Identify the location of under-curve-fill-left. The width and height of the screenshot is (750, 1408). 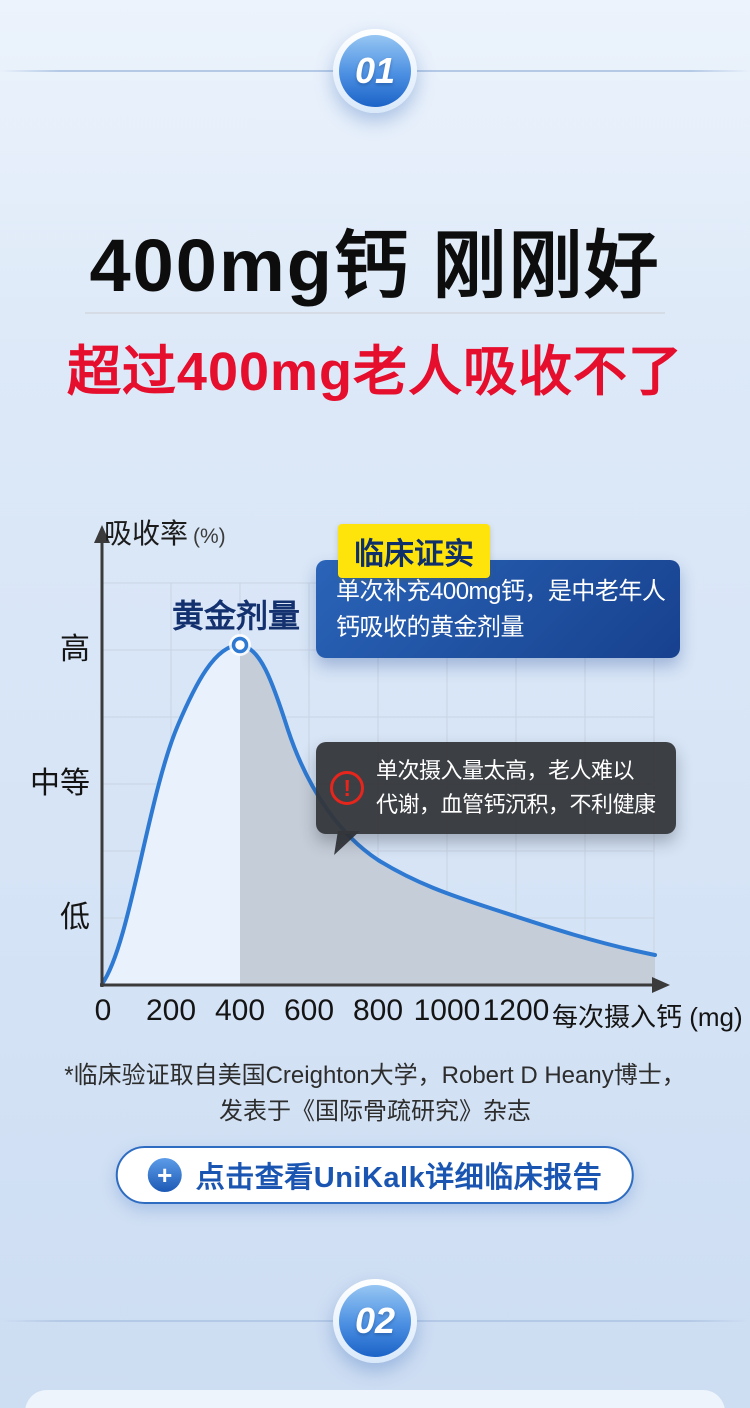
(171, 814).